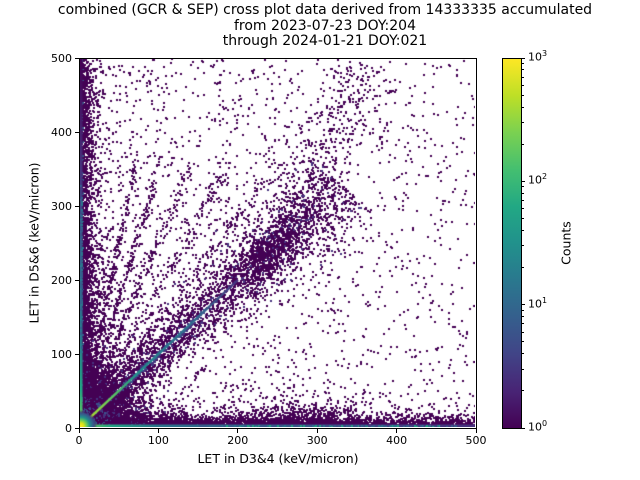 This screenshot has width=640, height=480. Describe the element at coordinates (538, 303) in the screenshot. I see `colorbar-tick-label: 10¹` at that location.